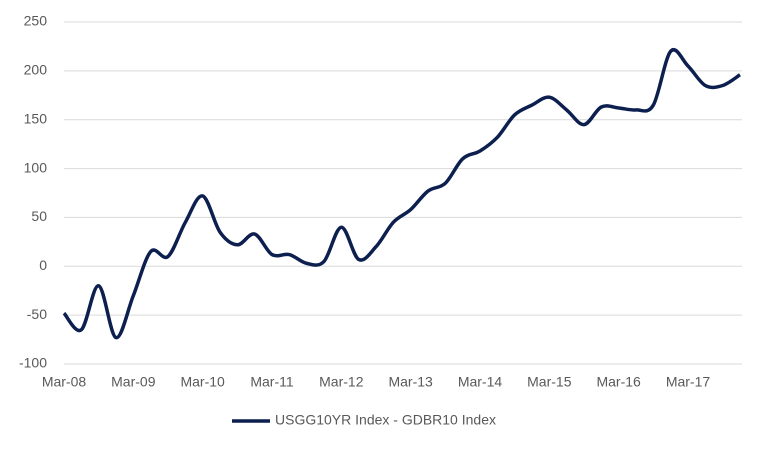 The image size is (766, 450). What do you see at coordinates (549, 382) in the screenshot?
I see `x-tick-label: Mar-15` at bounding box center [549, 382].